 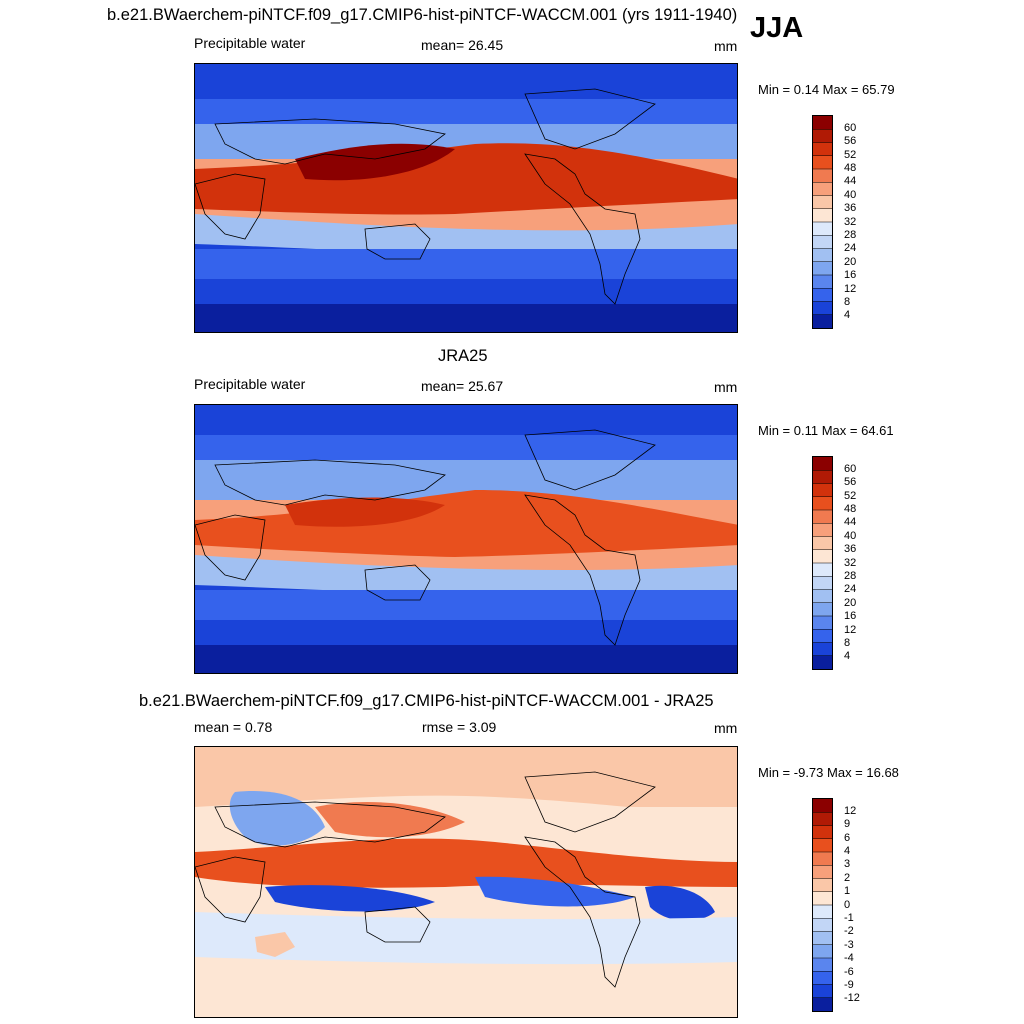 What do you see at coordinates (726, 46) in the screenshot?
I see `panel1-units: mm` at bounding box center [726, 46].